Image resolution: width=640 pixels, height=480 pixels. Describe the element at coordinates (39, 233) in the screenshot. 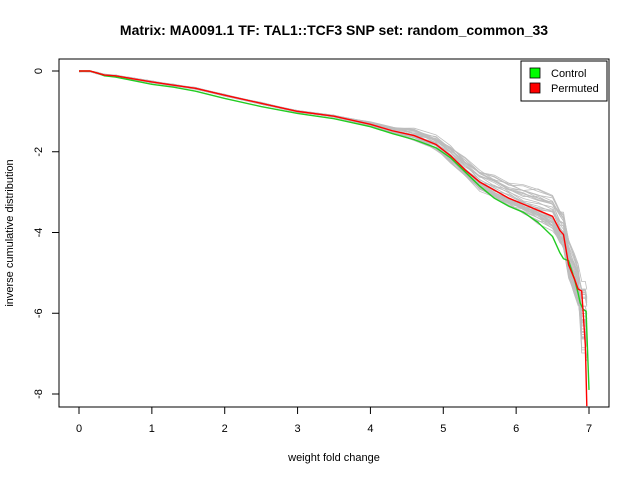

I see `y-tick-label: -4` at that location.